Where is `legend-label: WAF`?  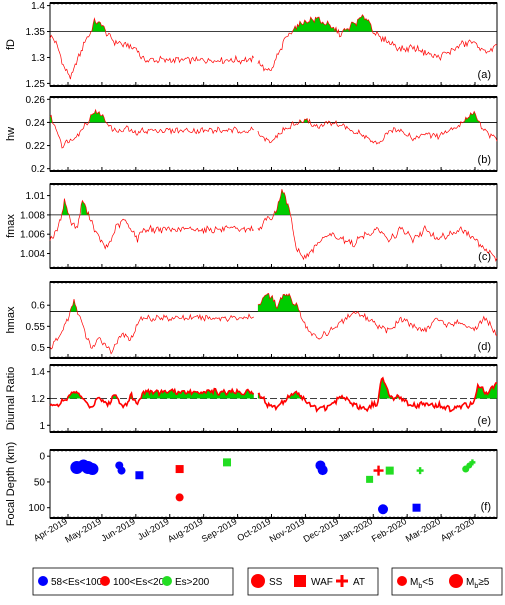 legend-label: WAF is located at coordinates (322, 582).